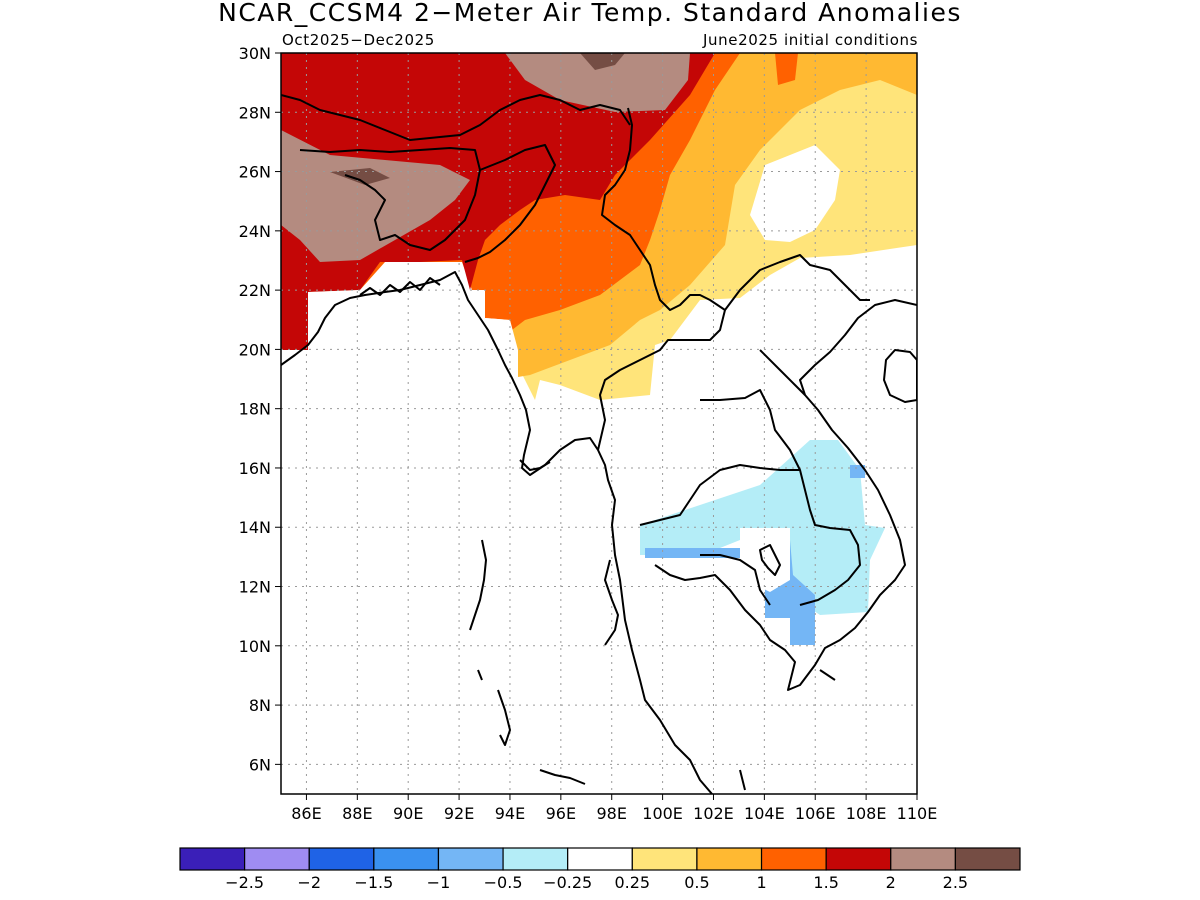  Describe the element at coordinates (597, 82) in the screenshot. I see `anomaly-region-above-2.5-north` at that location.